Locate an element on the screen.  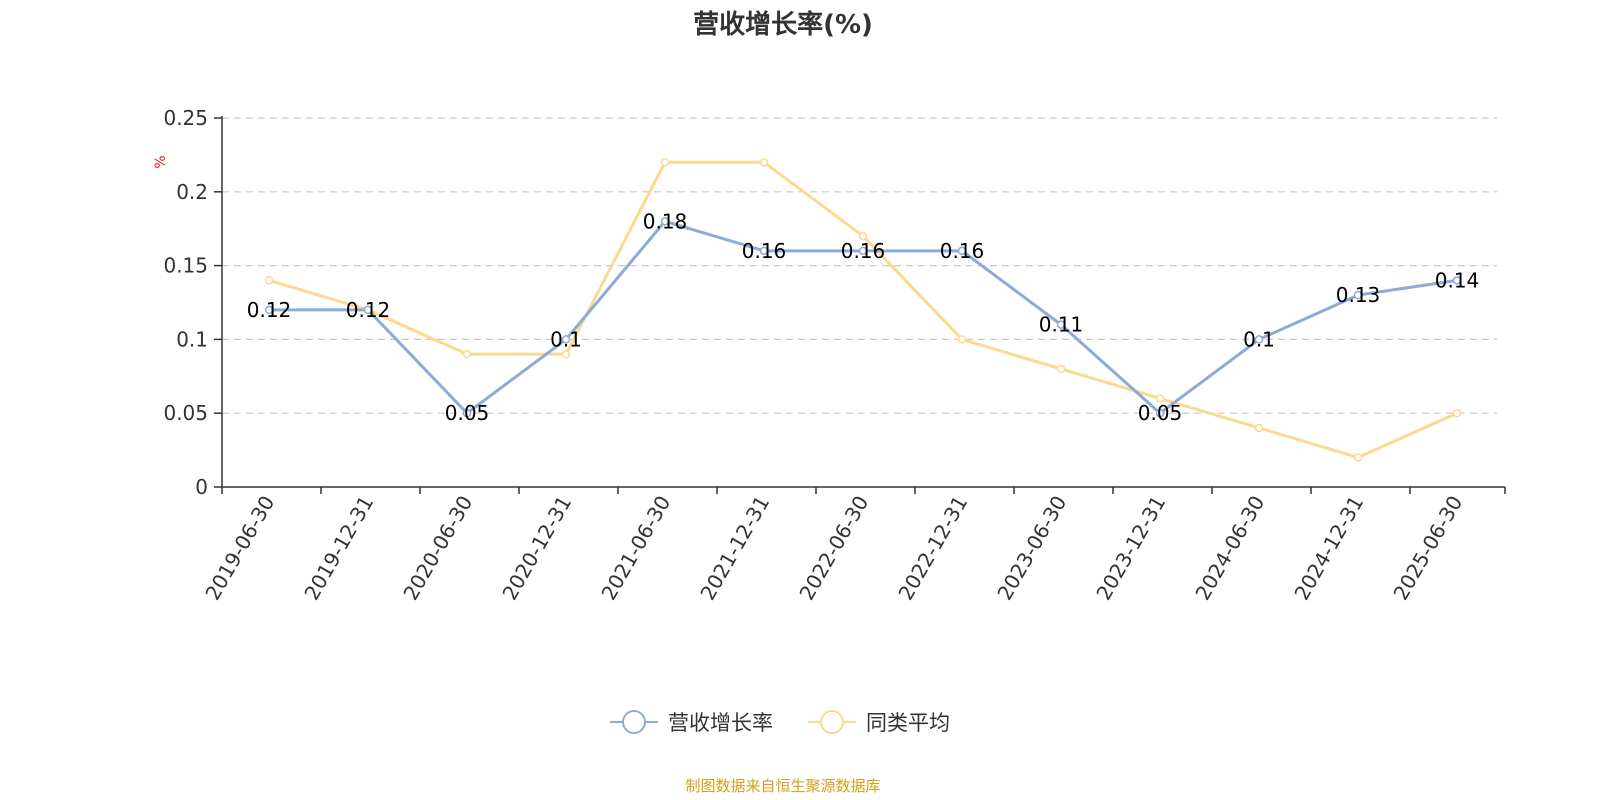
y-tick-label: 0 is located at coordinates (201, 487).